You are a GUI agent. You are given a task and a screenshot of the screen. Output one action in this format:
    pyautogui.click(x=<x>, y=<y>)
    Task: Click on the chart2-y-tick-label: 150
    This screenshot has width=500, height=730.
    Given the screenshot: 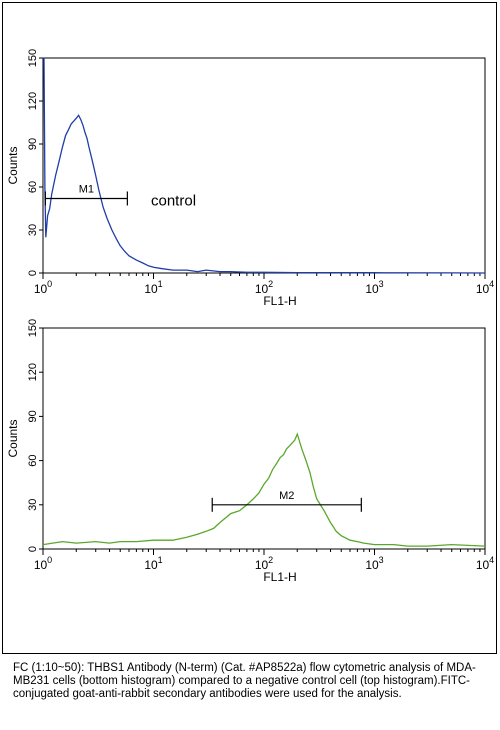 What is the action you would take?
    pyautogui.click(x=33, y=328)
    